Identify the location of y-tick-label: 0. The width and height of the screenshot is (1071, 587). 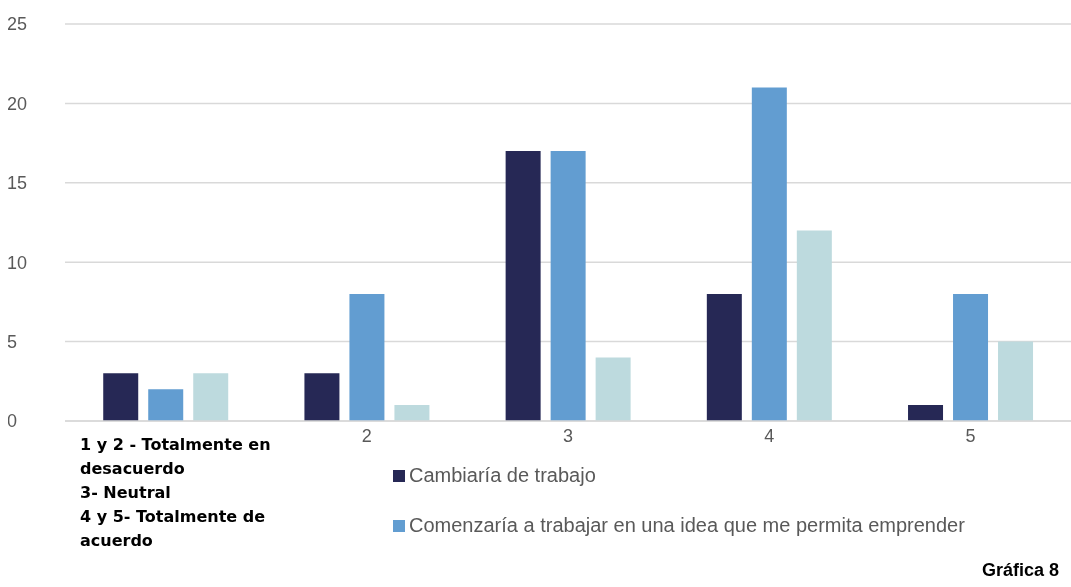
(12, 421).